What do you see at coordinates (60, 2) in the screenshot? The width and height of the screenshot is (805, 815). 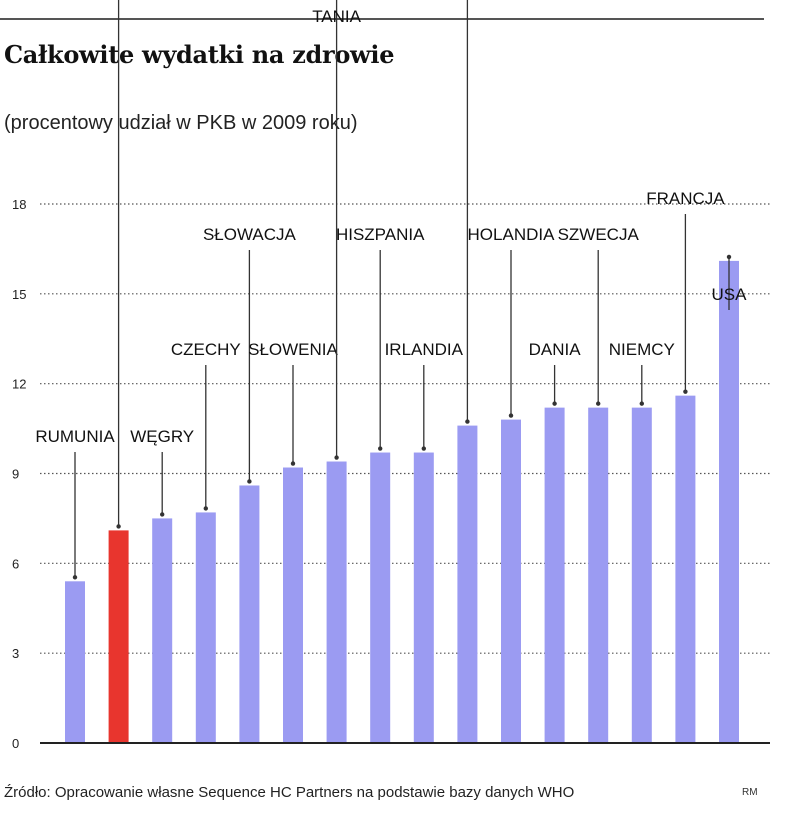 I see `highlight-marker: ⁘` at bounding box center [60, 2].